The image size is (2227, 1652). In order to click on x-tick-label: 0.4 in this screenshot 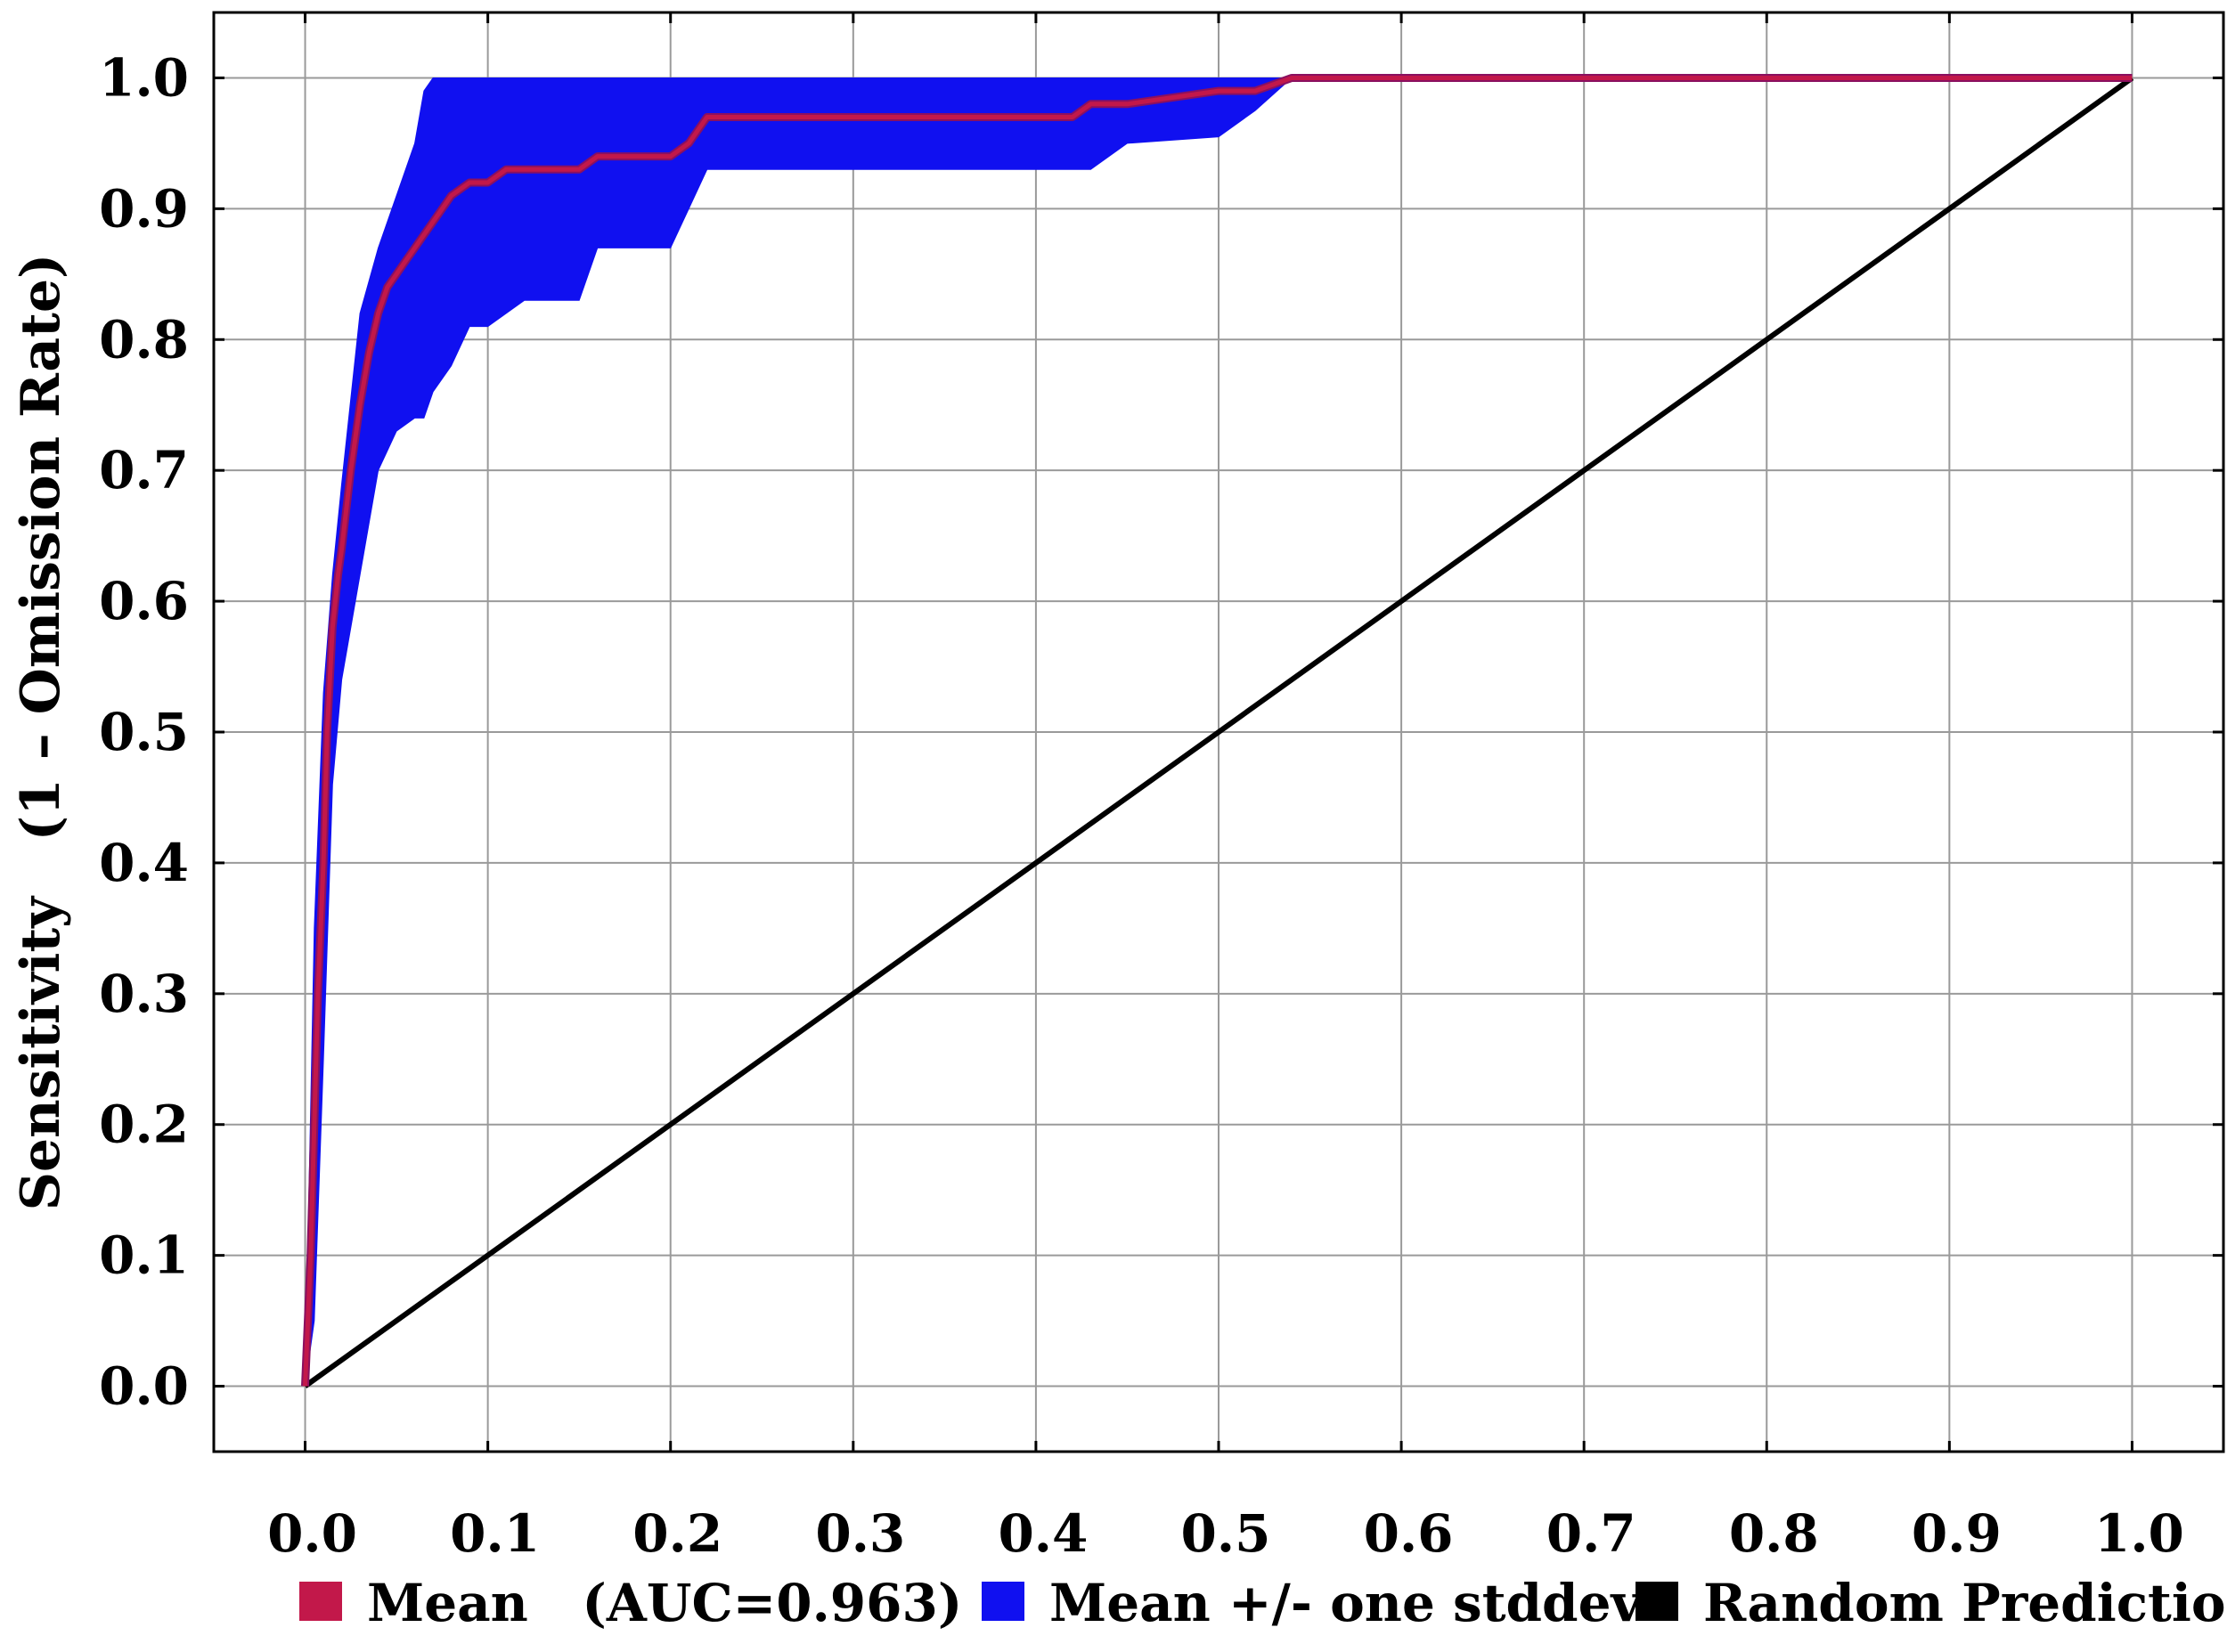, I will do `click(1043, 1533)`.